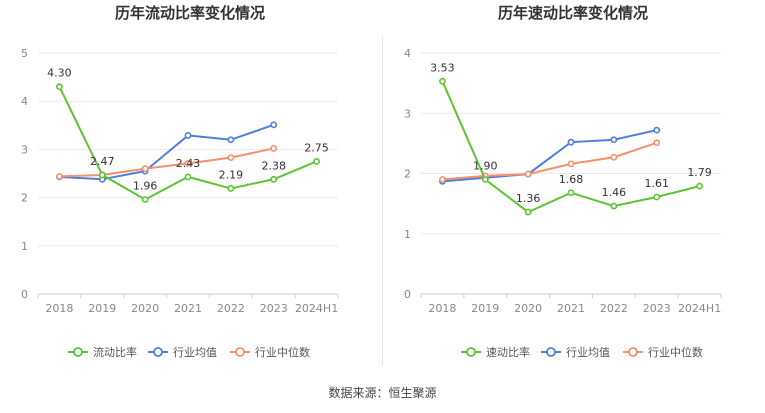 This screenshot has height=413, width=765. Describe the element at coordinates (442, 67) in the screenshot. I see `data-label: 3.53` at that location.